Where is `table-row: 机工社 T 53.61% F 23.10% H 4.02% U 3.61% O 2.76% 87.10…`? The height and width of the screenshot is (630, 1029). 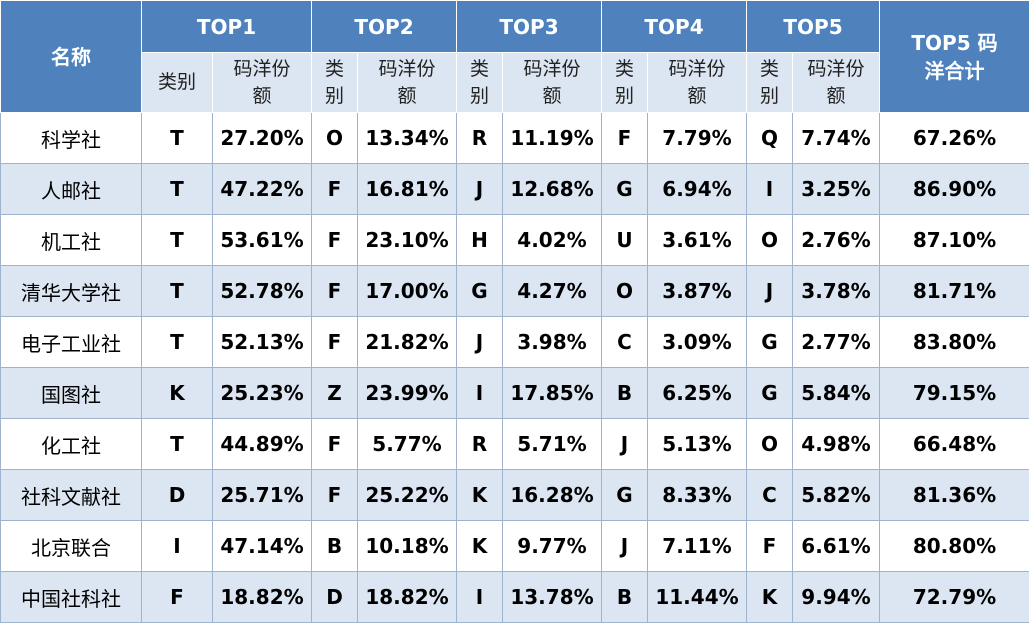 table-row: 机工社 T 53.61% F 23.10% H 4.02% U 3.61% O 2.76% 87.10… is located at coordinates (514, 240).